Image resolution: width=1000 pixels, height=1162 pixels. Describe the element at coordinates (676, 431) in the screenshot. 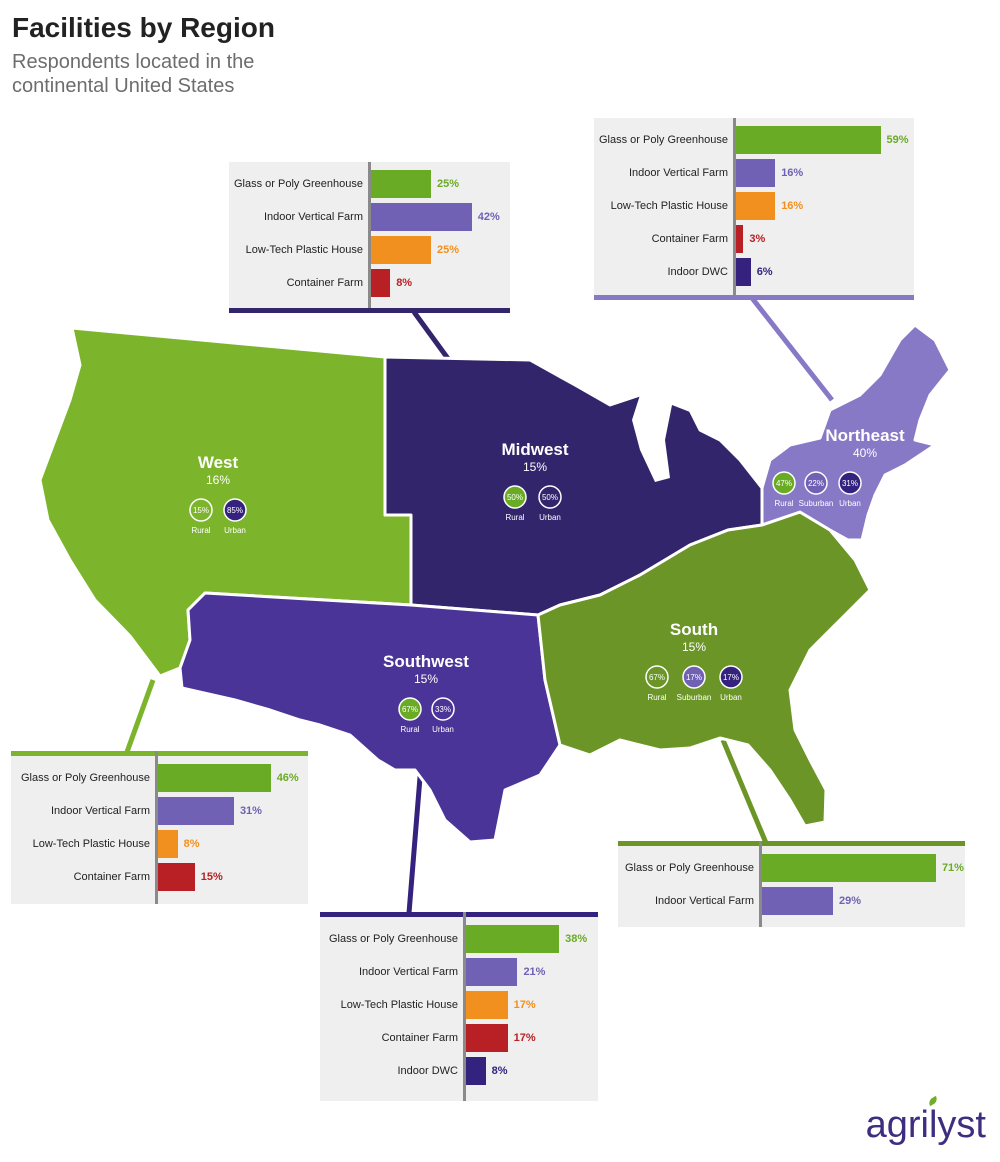

I see `great-lakes` at that location.